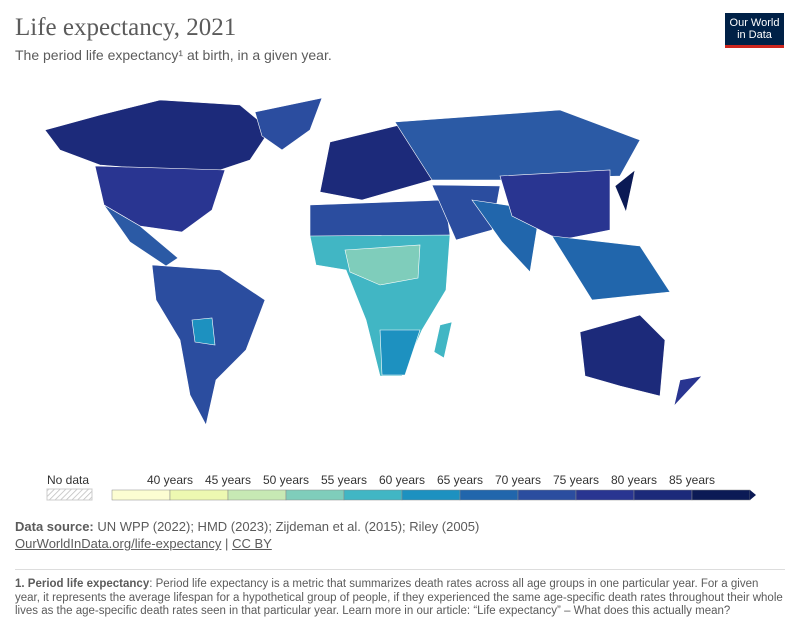  What do you see at coordinates (622, 355) in the screenshot?
I see `australia` at bounding box center [622, 355].